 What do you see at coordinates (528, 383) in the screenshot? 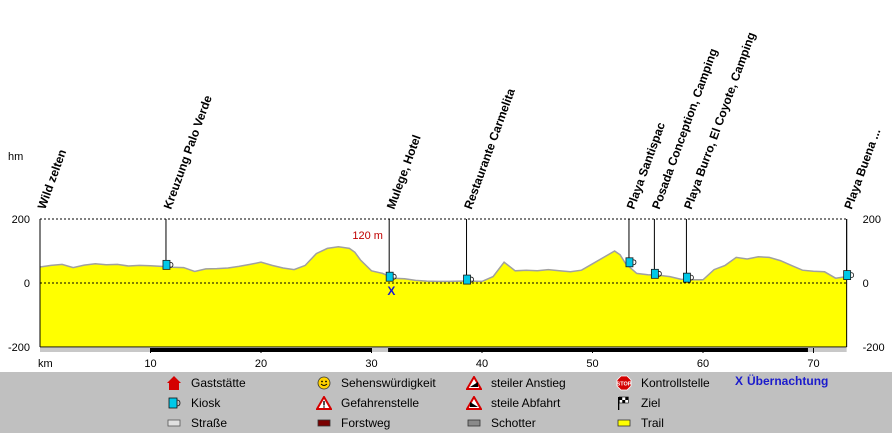
I see `legend-label: steiler Anstieg` at bounding box center [528, 383].